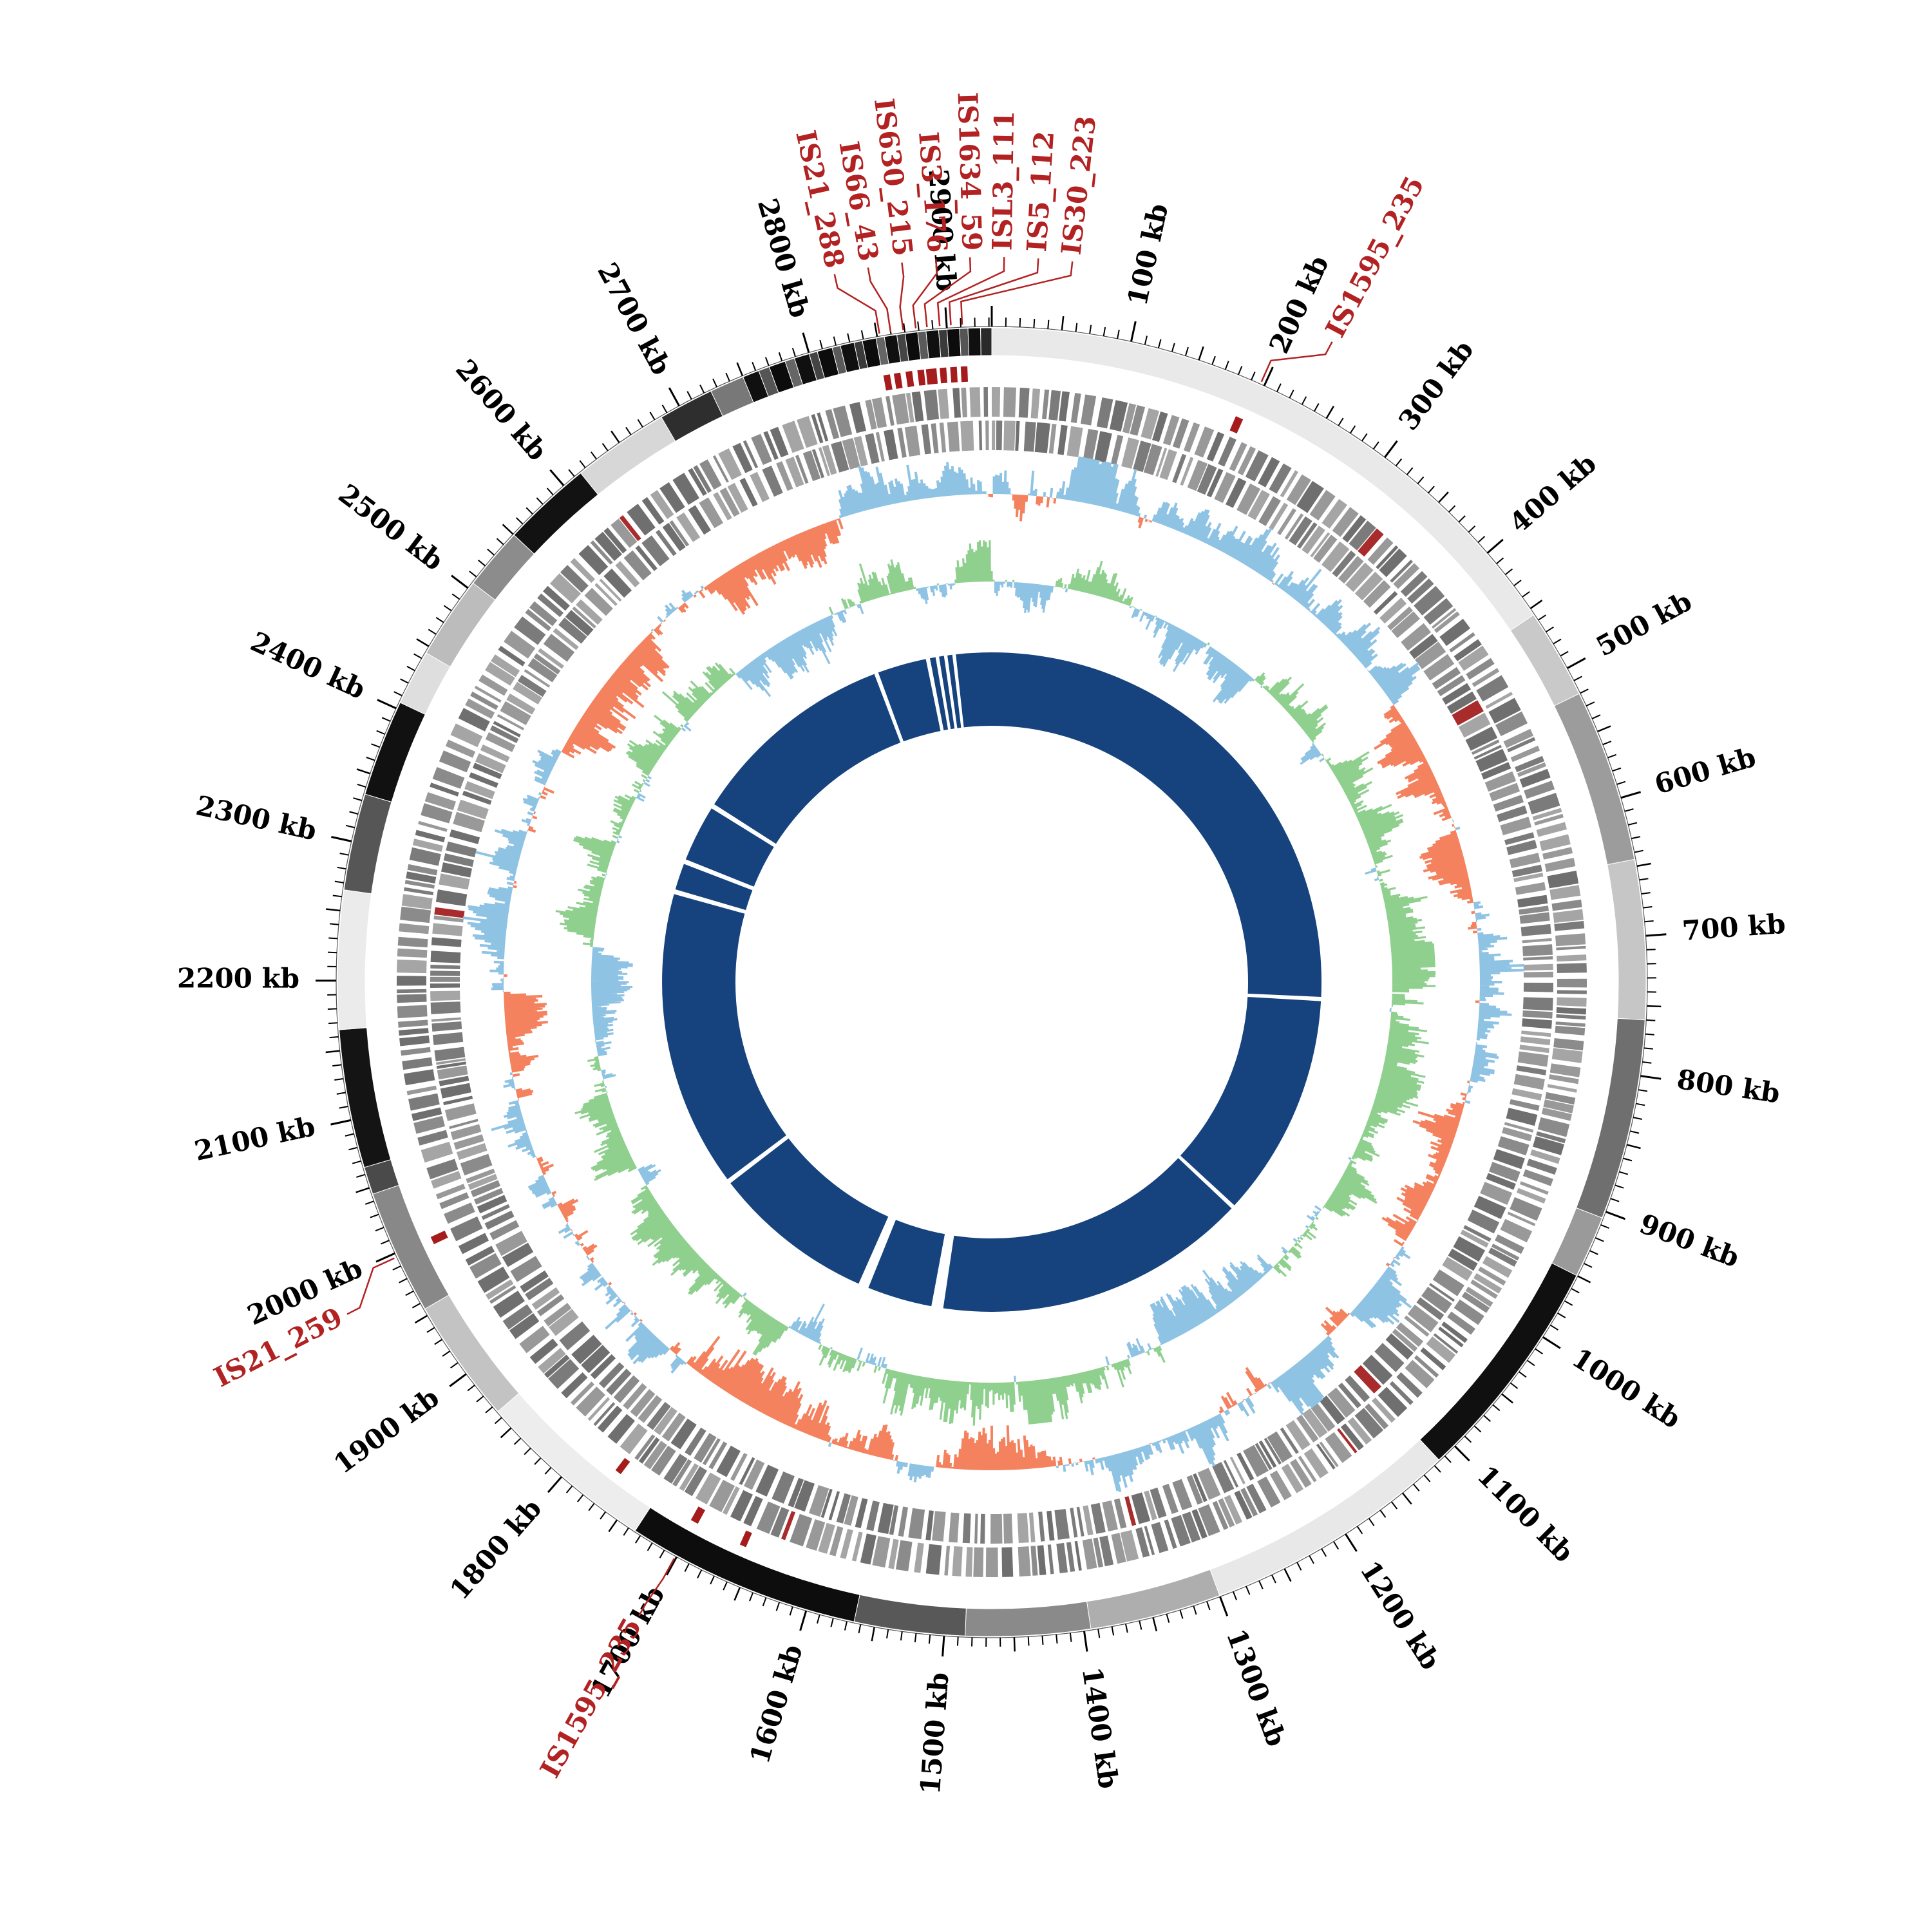 Image resolution: width=1932 pixels, height=1932 pixels. I want to click on is-element-label: IS1595_235, so click(1374, 256).